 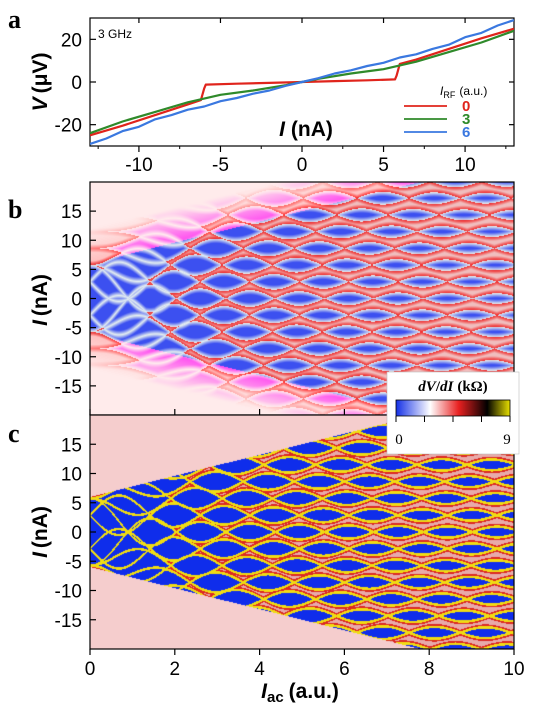 What do you see at coordinates (466, 106) in the screenshot?
I see `legend-entry-0: 0` at bounding box center [466, 106].